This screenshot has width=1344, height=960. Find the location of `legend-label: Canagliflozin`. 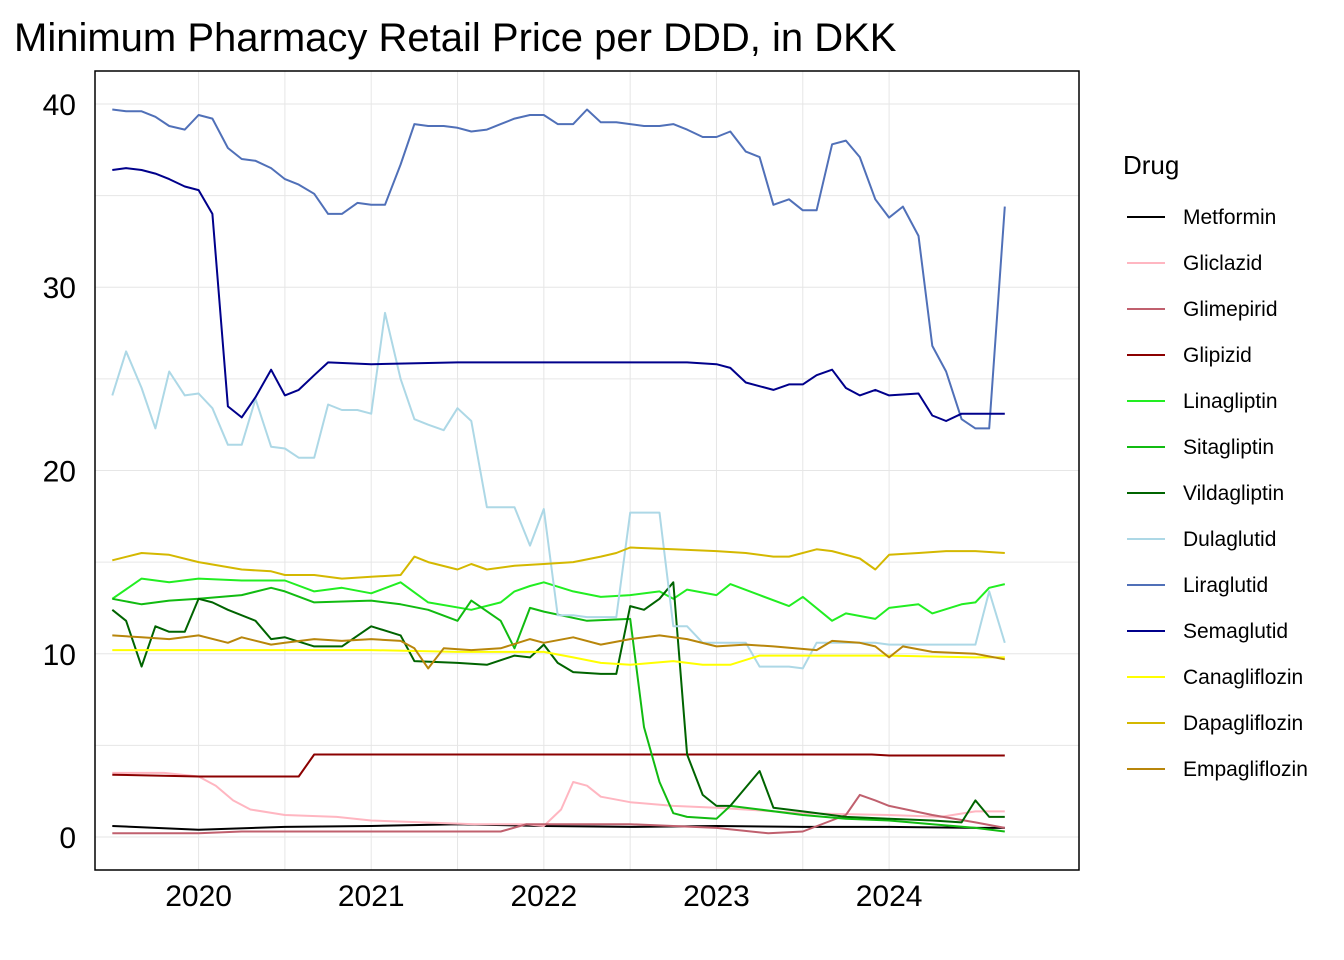

legend-label: Canagliflozin is located at coordinates (1243, 677).